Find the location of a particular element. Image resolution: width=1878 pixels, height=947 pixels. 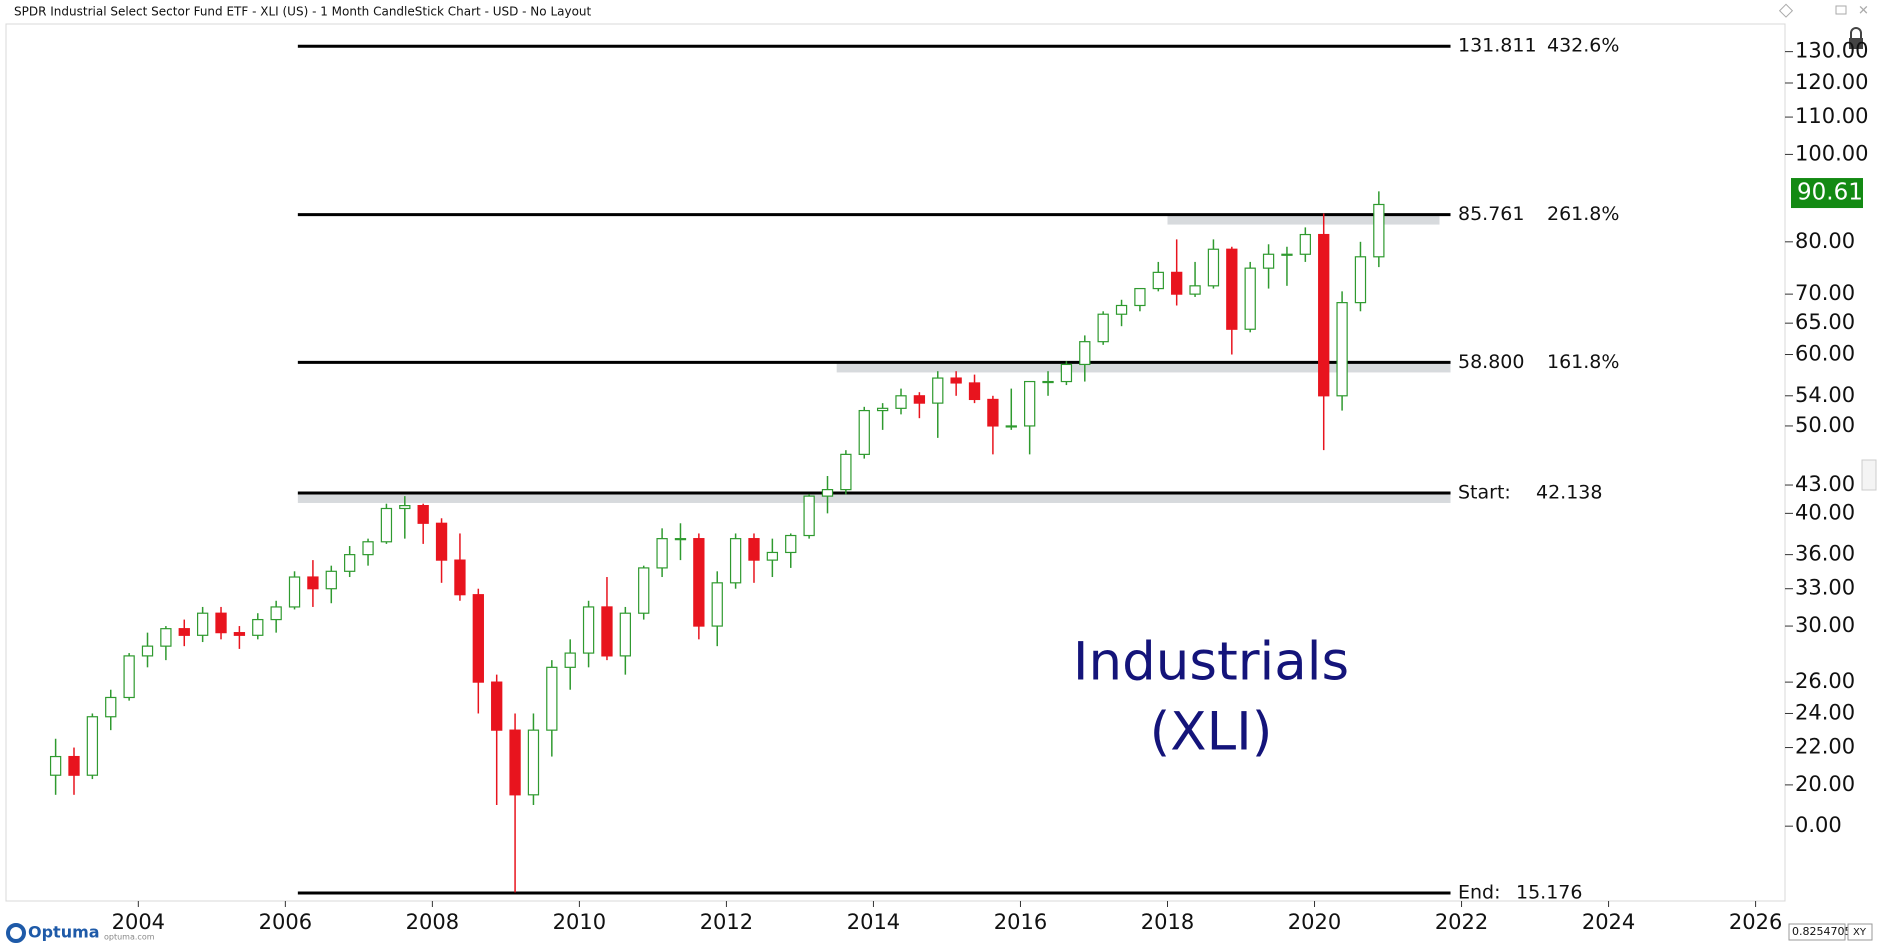

level-value: 15.176 is located at coordinates (1549, 893).